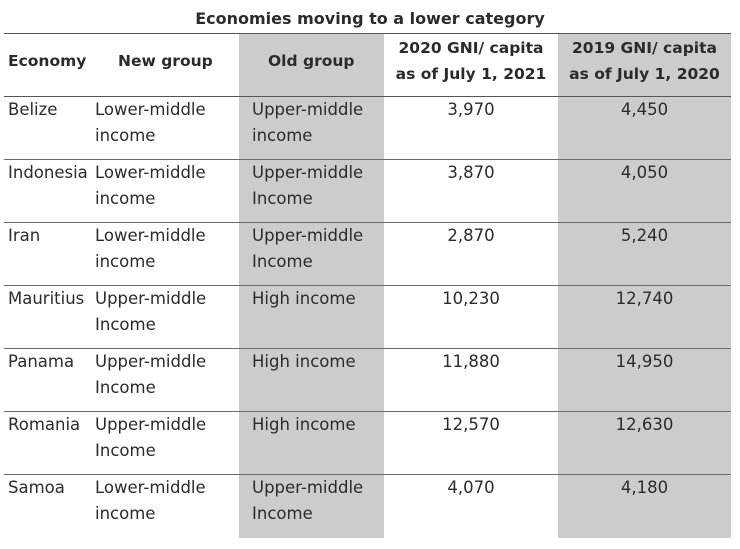  What do you see at coordinates (644, 109) in the screenshot?
I see `cell-gni-2019: 4,450` at bounding box center [644, 109].